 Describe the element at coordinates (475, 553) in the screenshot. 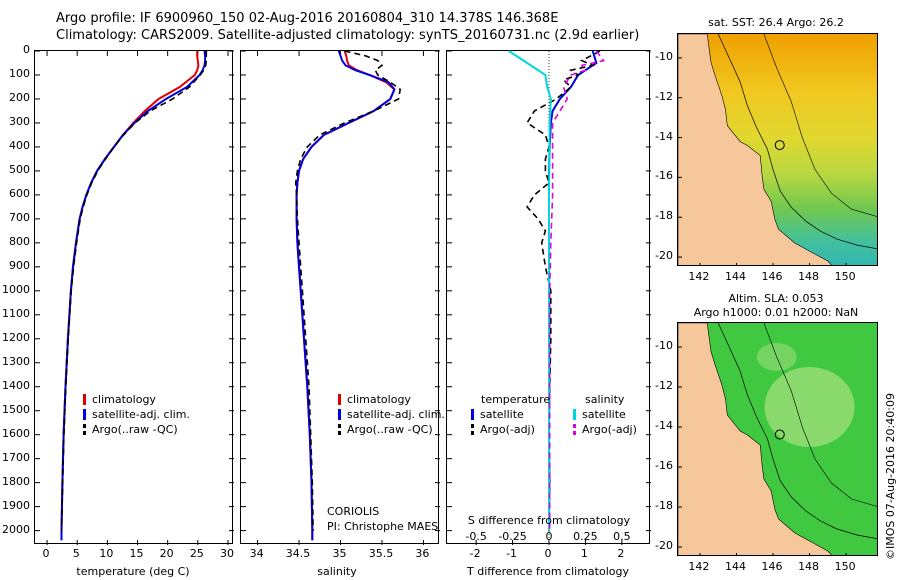

I see `x-tick-label: -2` at that location.